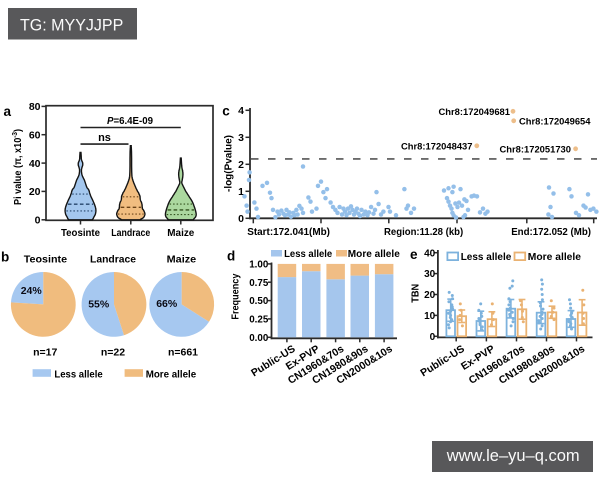 Image resolution: width=600 pixels, height=485 pixels. Describe the element at coordinates (45, 353) in the screenshot. I see `svg-text: n=17` at that location.